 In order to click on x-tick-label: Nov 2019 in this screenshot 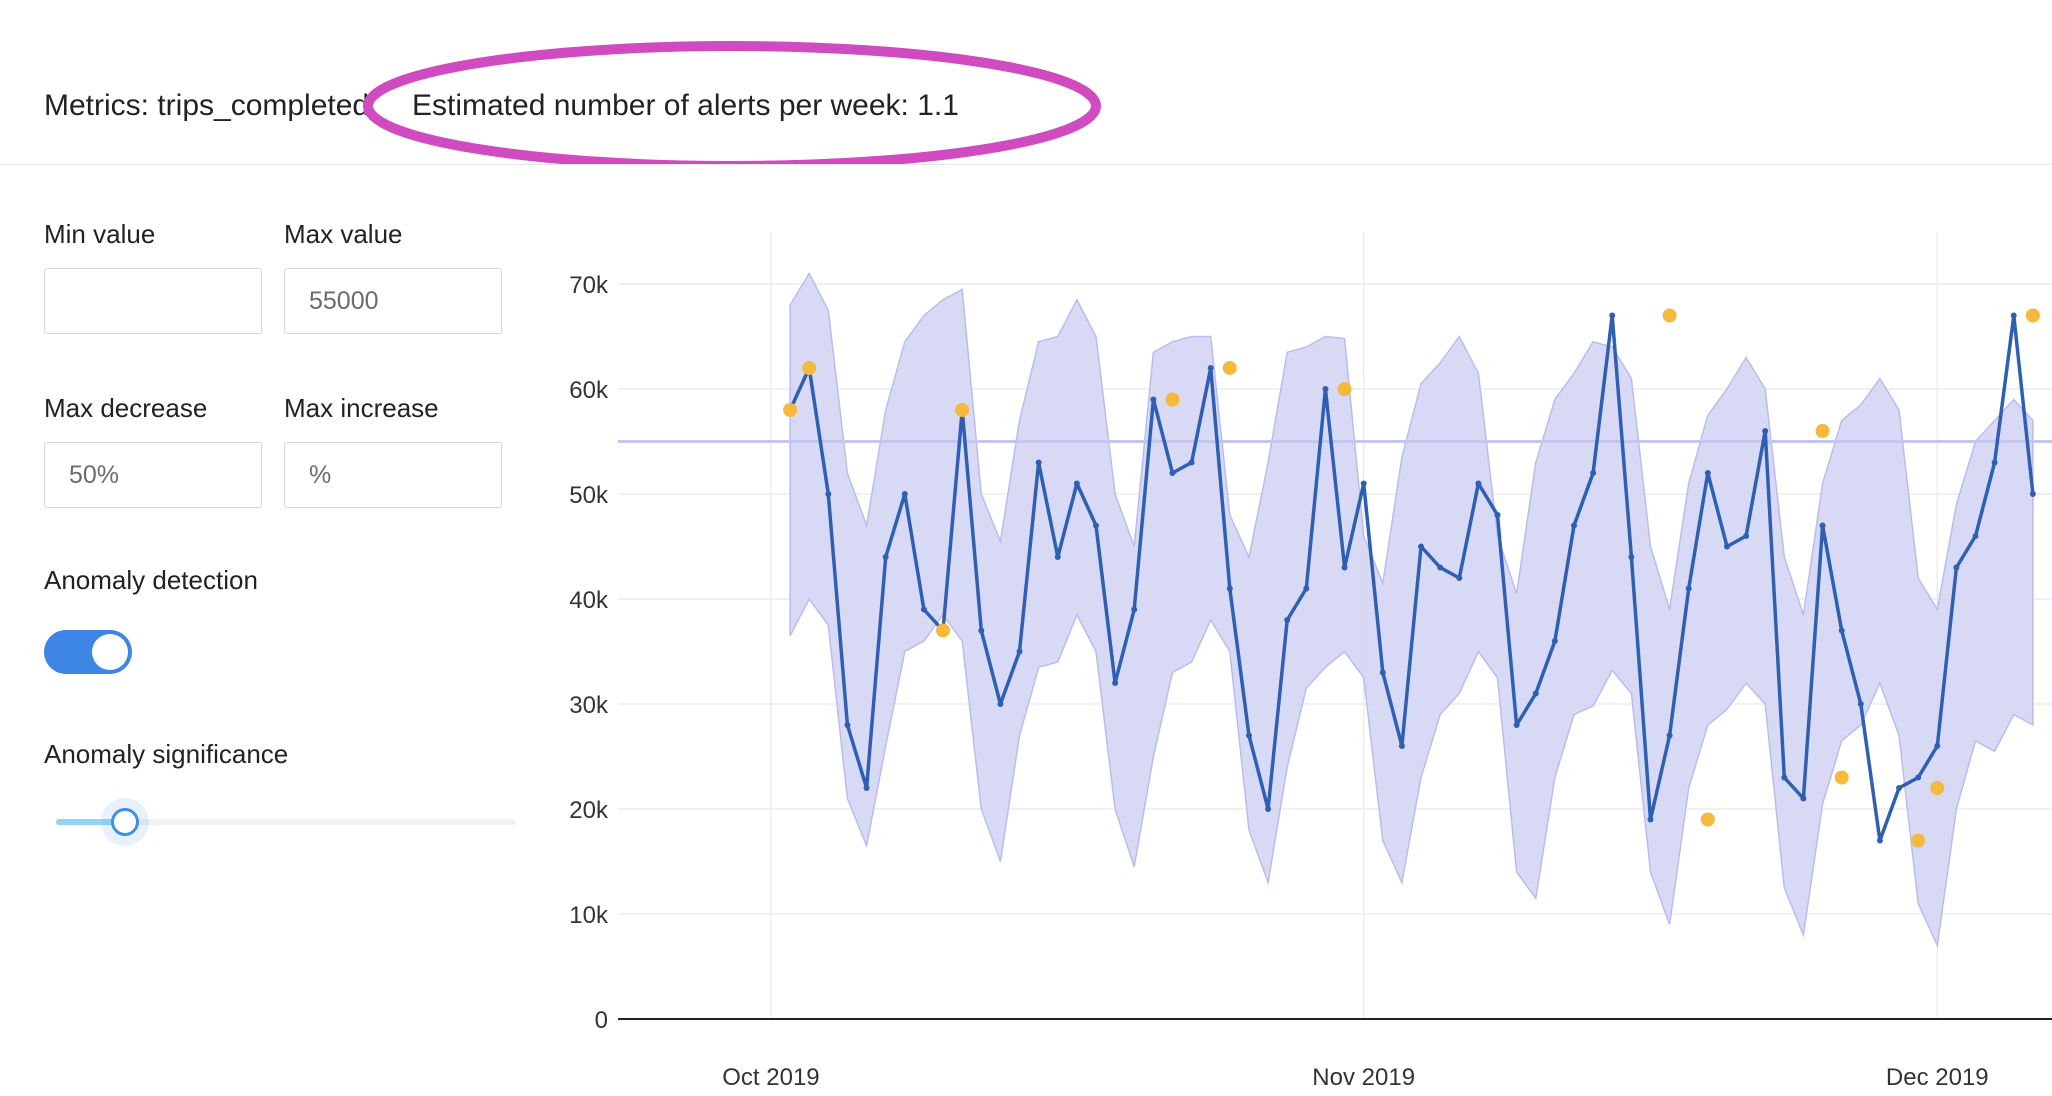, I will do `click(1363, 1077)`.